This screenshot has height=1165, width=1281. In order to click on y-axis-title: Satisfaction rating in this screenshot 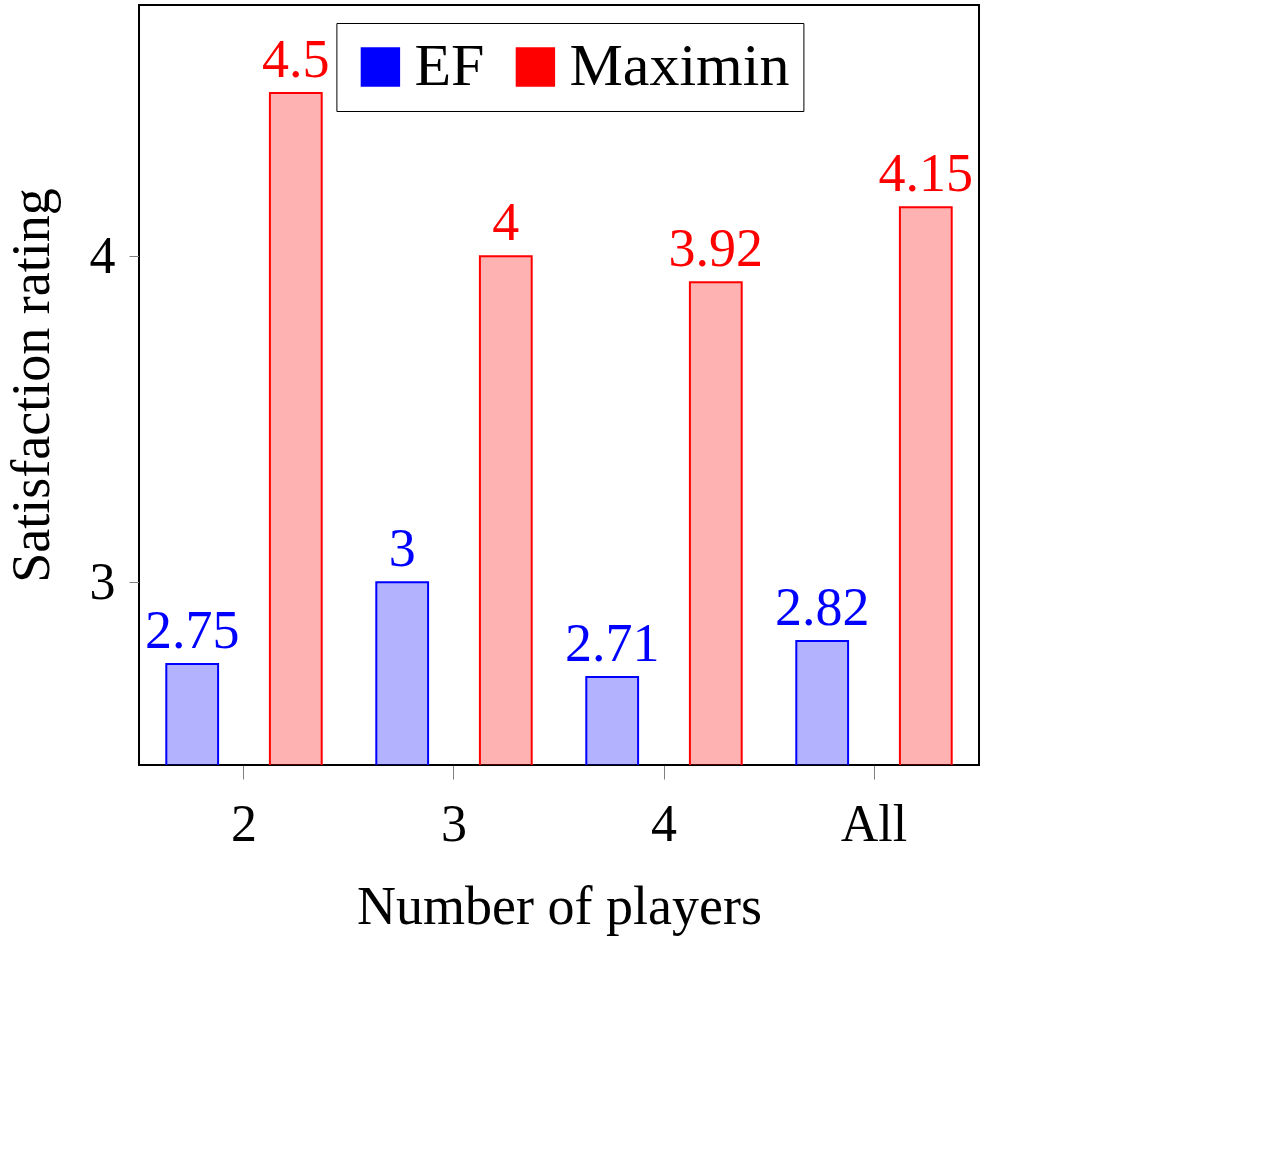, I will do `click(30, 385)`.